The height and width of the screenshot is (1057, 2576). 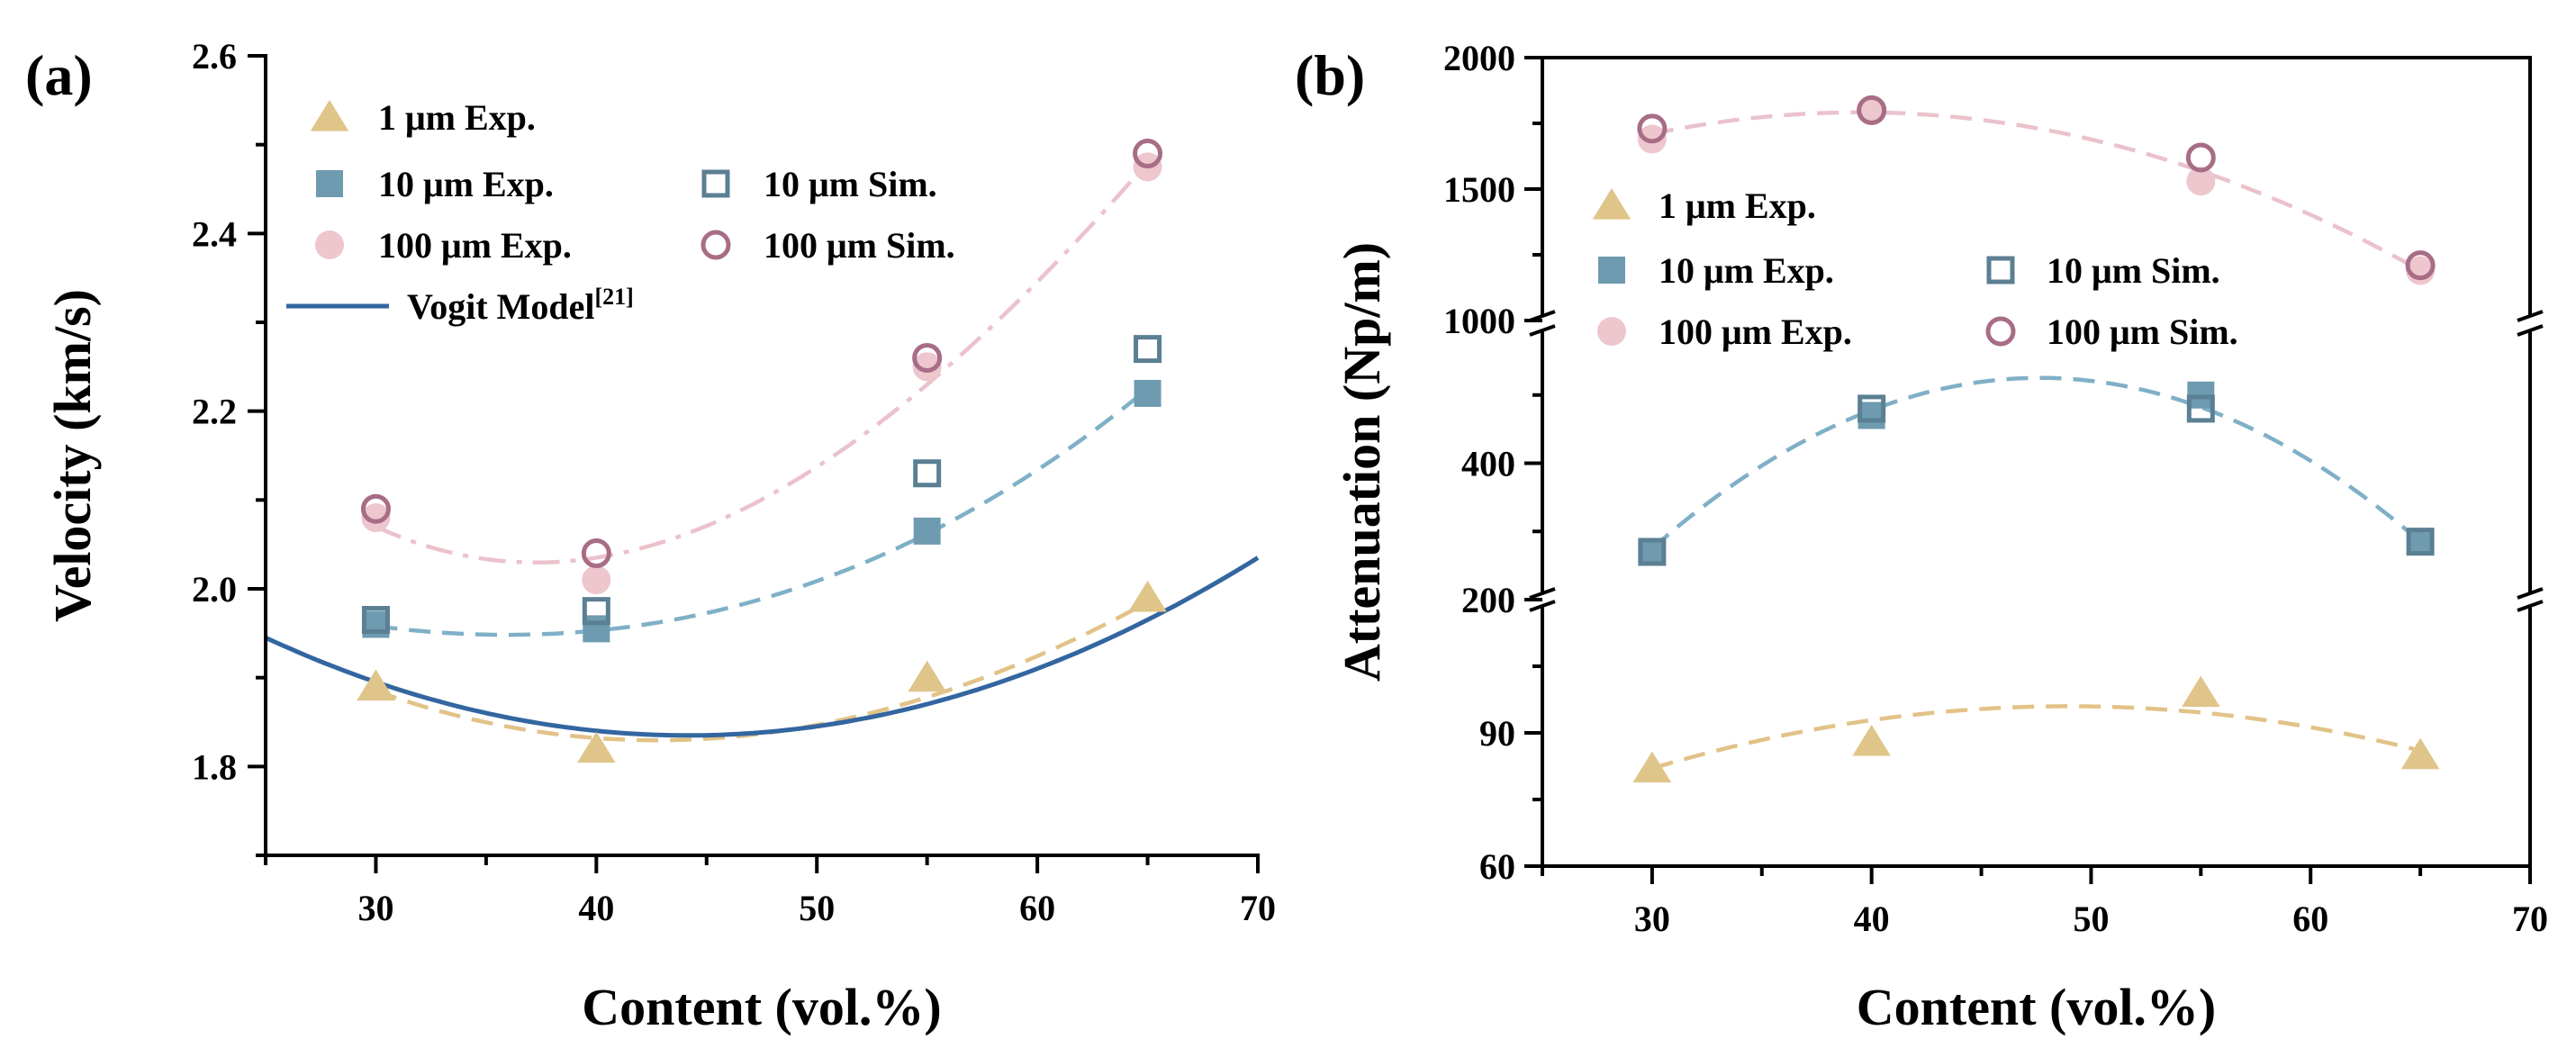 I want to click on panel-label: (a), so click(x=59, y=75).